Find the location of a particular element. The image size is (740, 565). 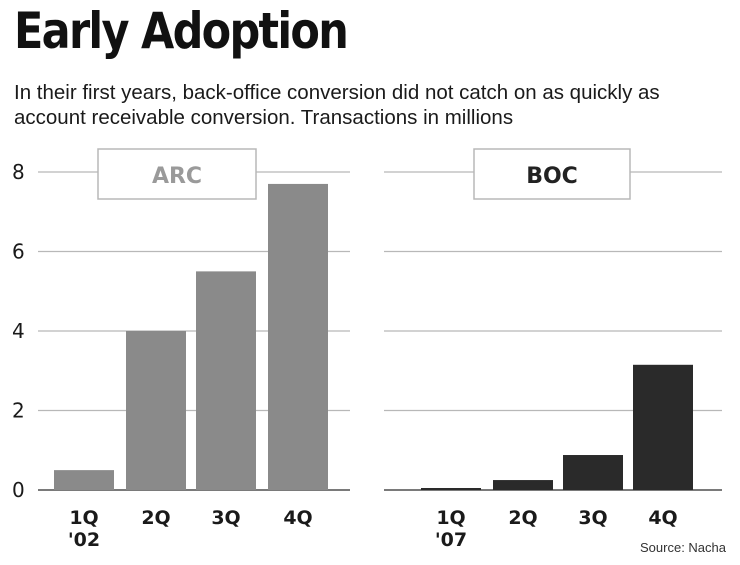

boc-bar-2Q is located at coordinates (523, 485).